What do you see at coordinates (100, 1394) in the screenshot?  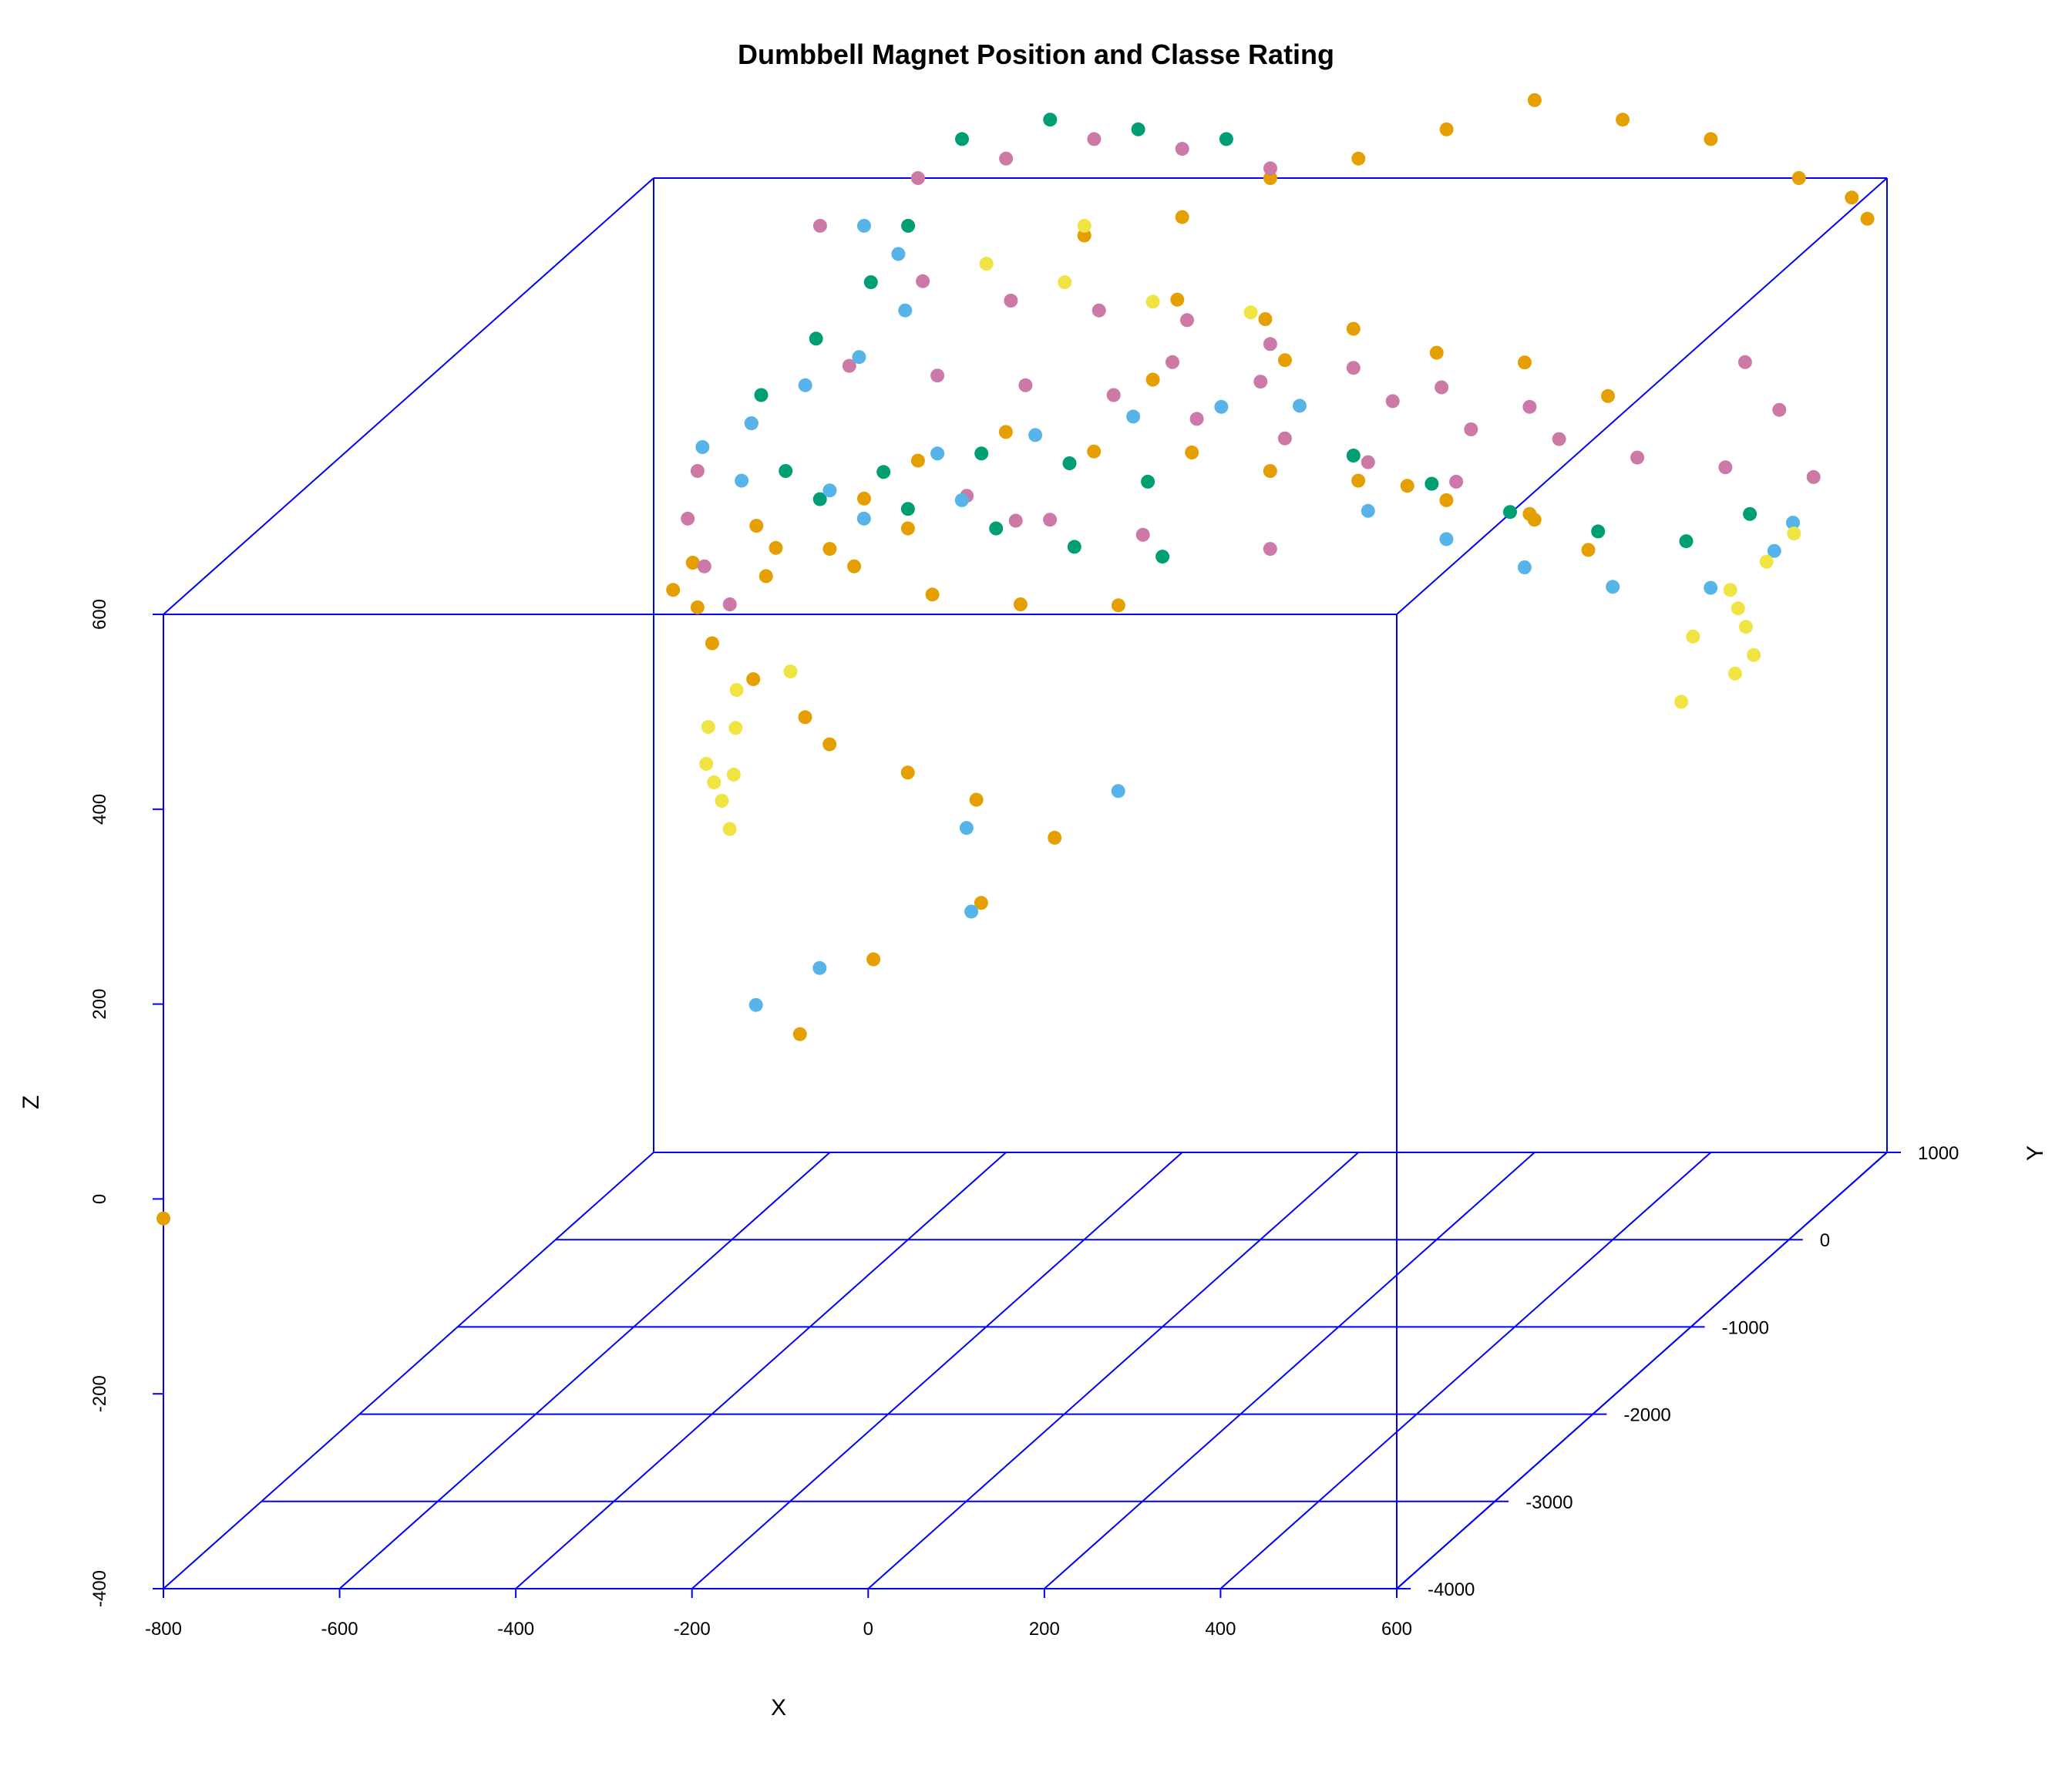 I see `z-tick-label: -200` at bounding box center [100, 1394].